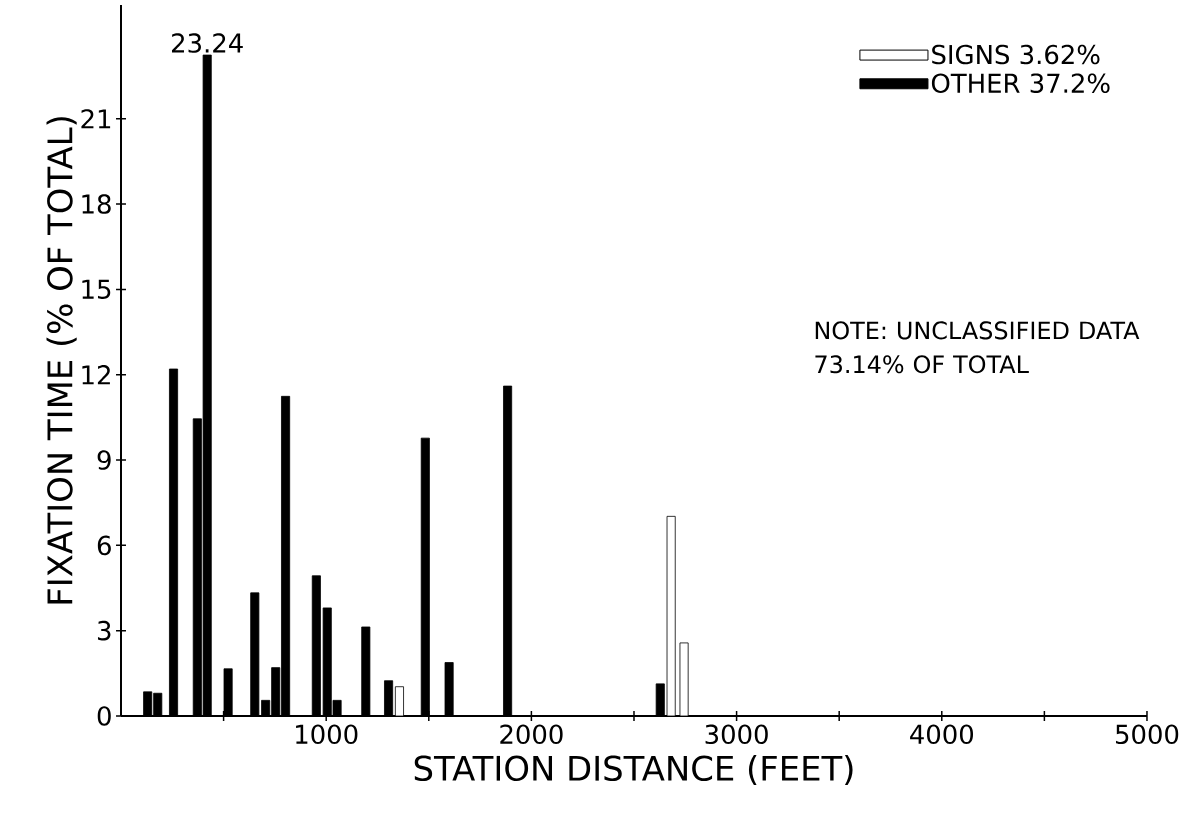  Describe the element at coordinates (942, 734) in the screenshot. I see `x-tick-label: 4000` at that location.